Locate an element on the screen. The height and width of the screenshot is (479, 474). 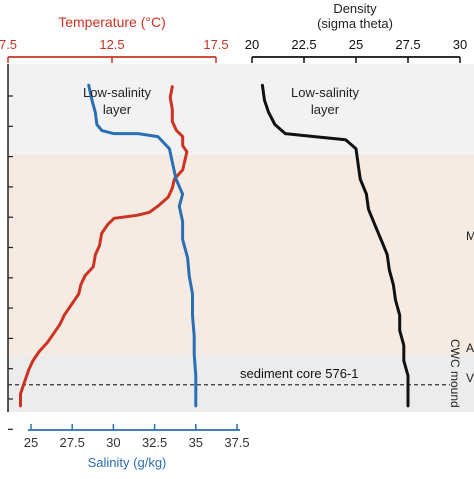
band-lower is located at coordinates (241, 383).